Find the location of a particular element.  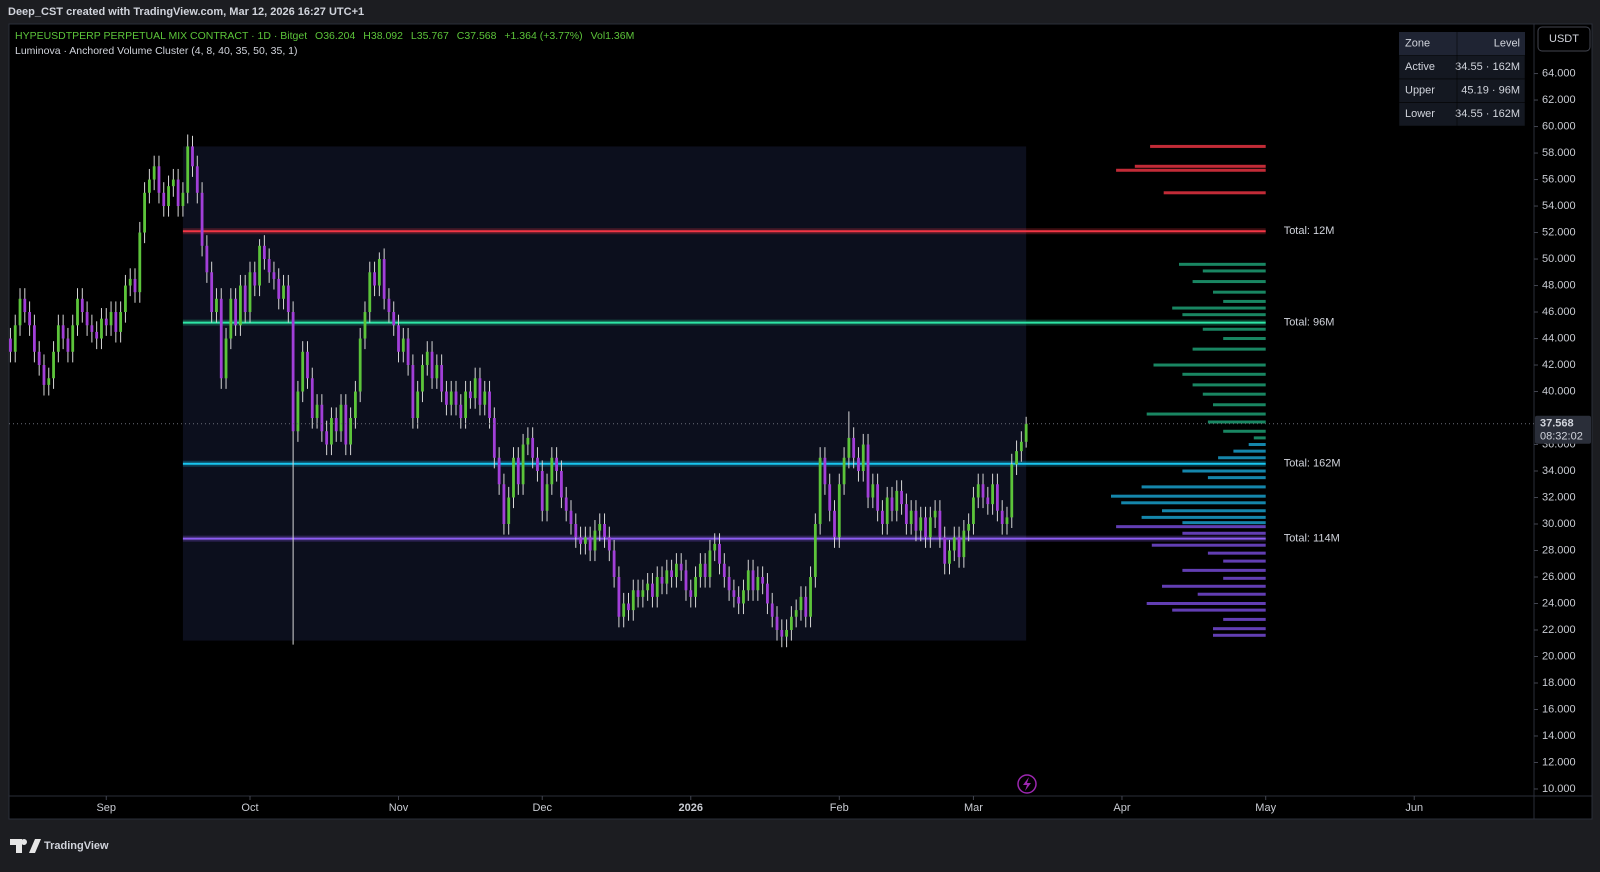

currency-label: USDT is located at coordinates (1564, 39).